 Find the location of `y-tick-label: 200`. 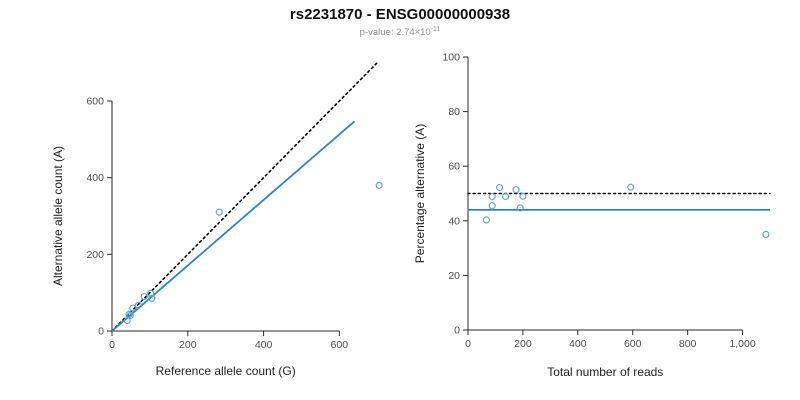

y-tick-label: 200 is located at coordinates (95, 255).